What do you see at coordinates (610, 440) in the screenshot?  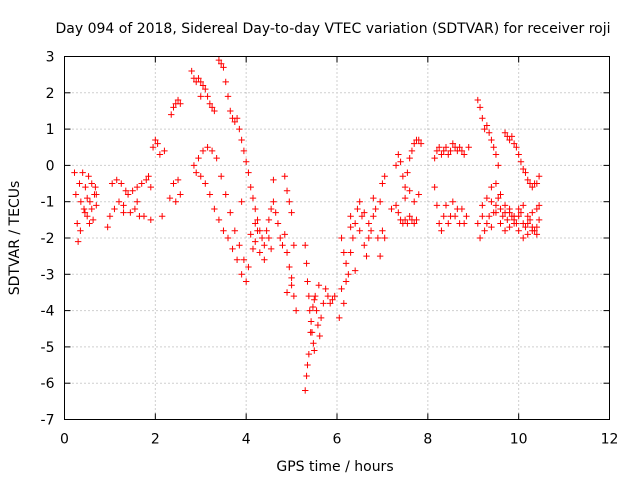 I see `x-tick-label: 12` at bounding box center [610, 440].